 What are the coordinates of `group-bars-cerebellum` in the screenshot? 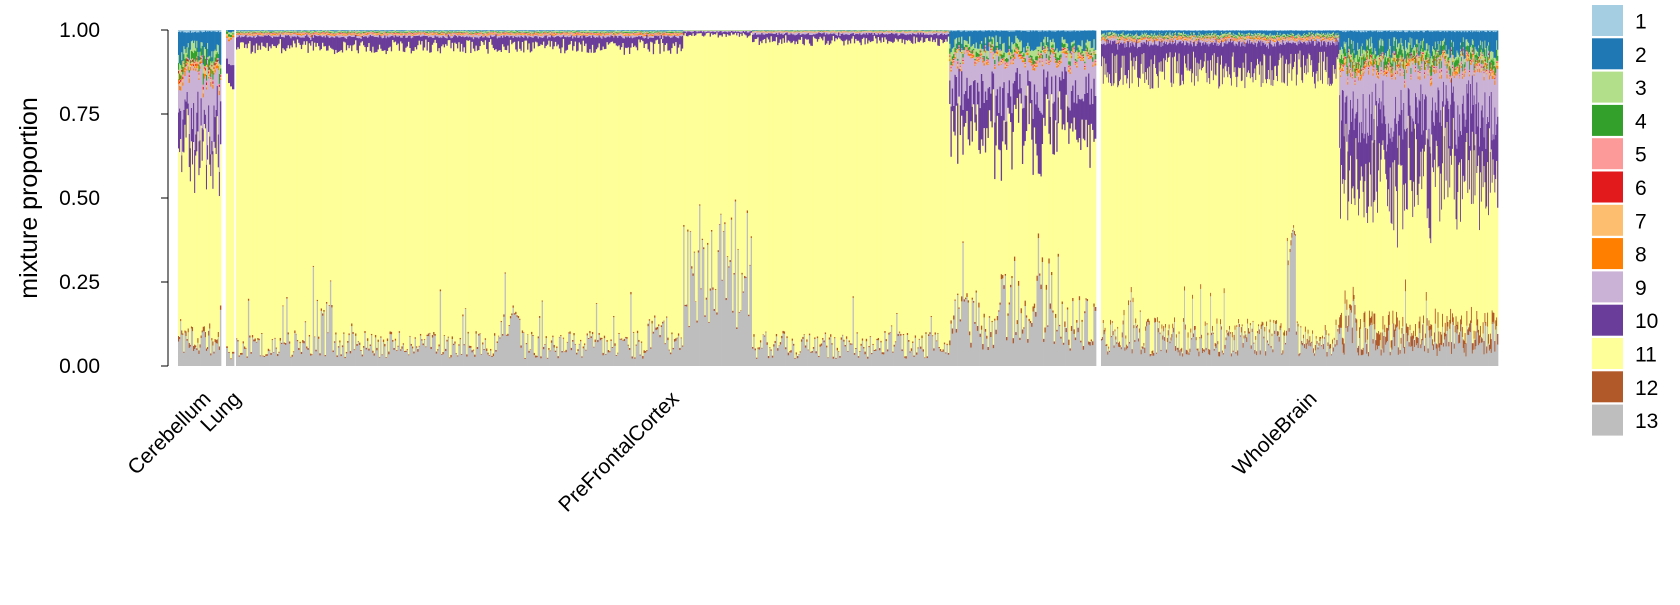 It's located at (199, 198).